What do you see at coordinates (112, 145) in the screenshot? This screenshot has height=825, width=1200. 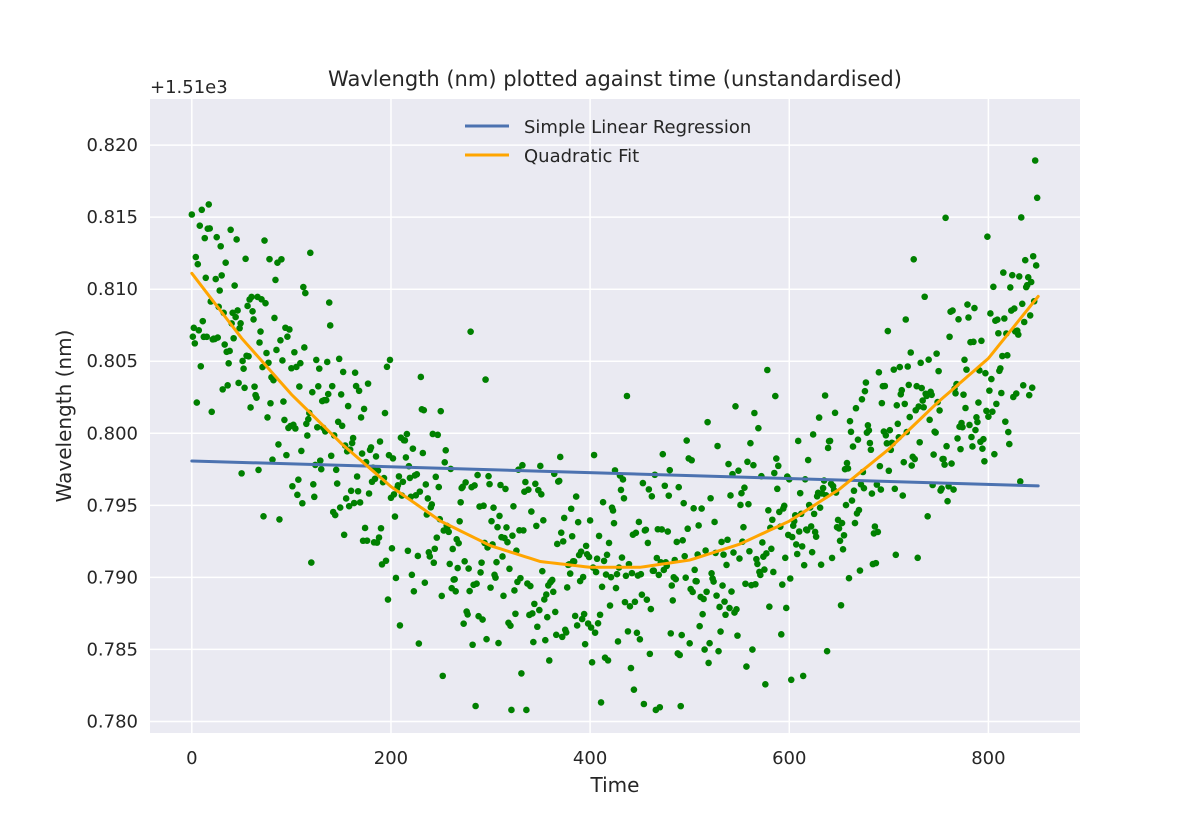 I see `y-tick-label: 0.820` at bounding box center [112, 145].